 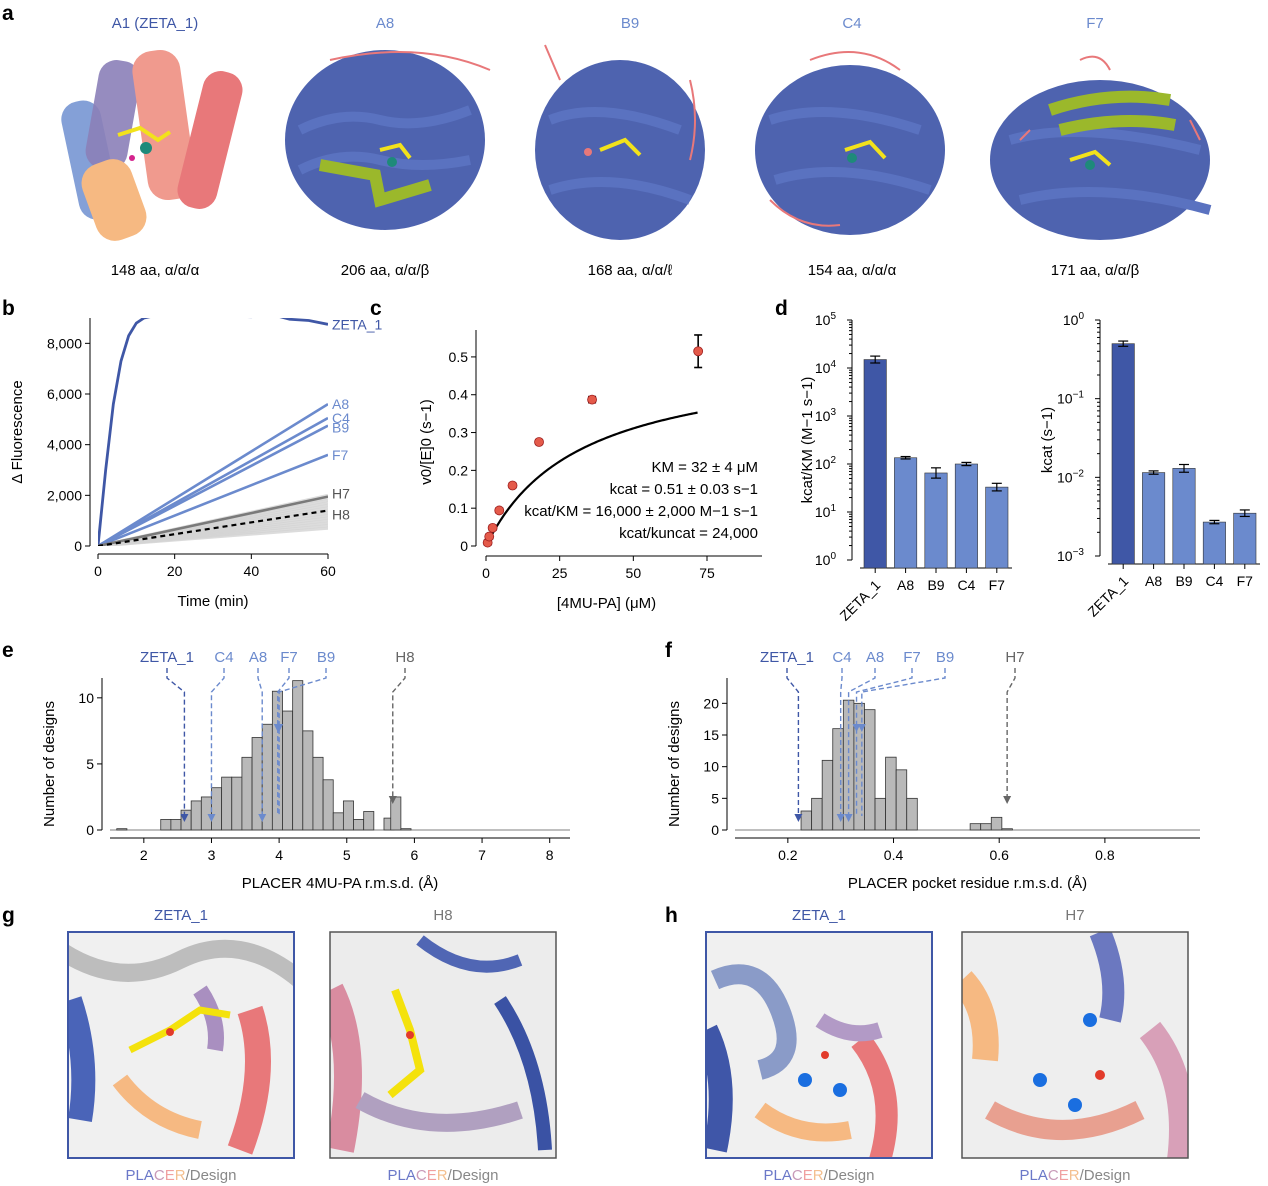 What do you see at coordinates (459, 470) in the screenshot?
I see `y-tick-label: 0.2` at bounding box center [459, 470].